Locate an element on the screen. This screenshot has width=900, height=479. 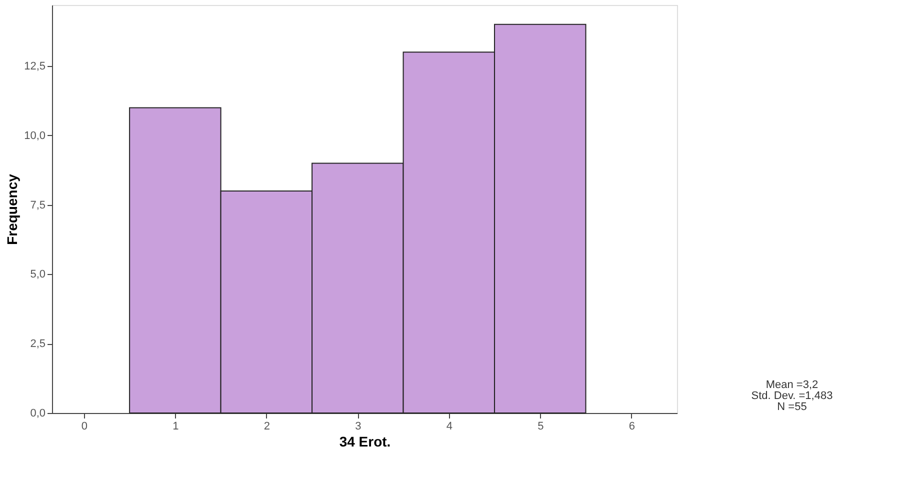
x-tick-label: 3 is located at coordinates (358, 426).